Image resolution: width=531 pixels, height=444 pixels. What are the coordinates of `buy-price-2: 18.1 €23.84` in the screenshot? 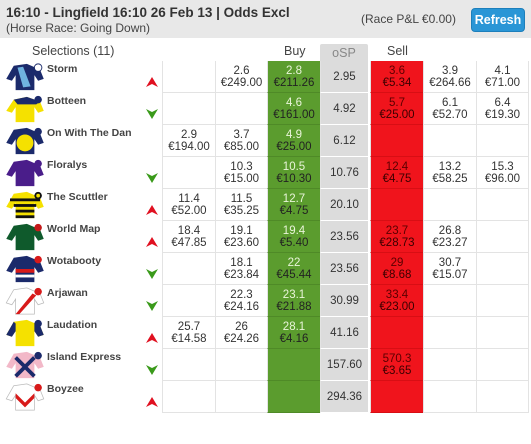 It's located at (241, 269).